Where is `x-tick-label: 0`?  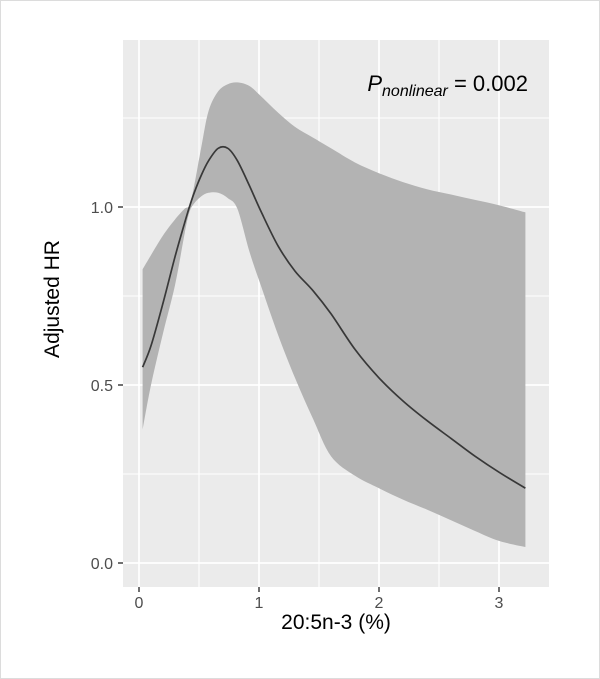 x-tick-label: 0 is located at coordinates (139, 603).